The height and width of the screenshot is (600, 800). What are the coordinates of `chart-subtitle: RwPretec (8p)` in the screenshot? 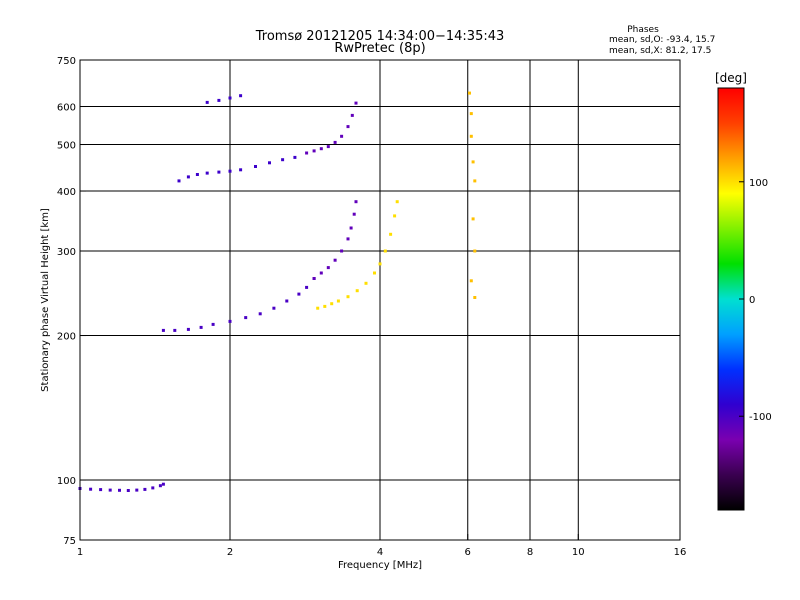 It's located at (379, 48).